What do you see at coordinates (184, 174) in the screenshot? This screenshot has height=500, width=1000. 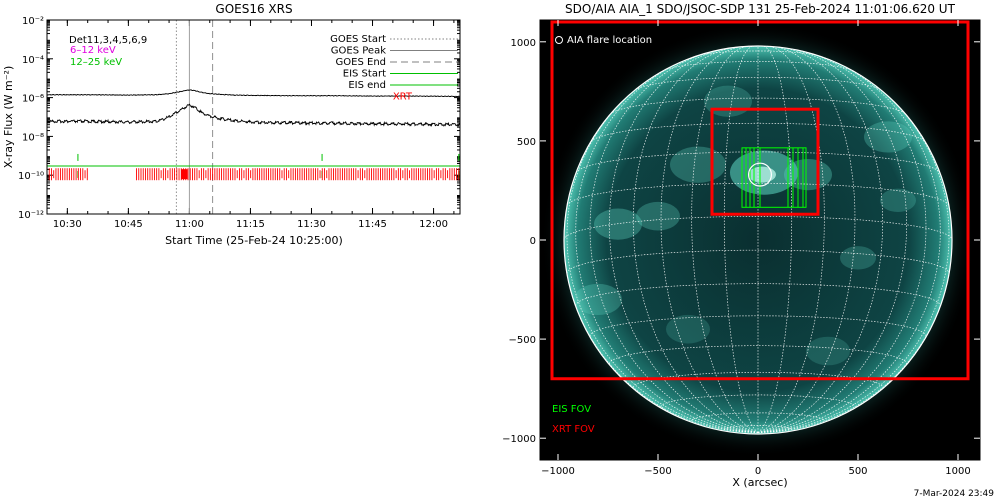 I see `xrt-dense-exposure` at bounding box center [184, 174].